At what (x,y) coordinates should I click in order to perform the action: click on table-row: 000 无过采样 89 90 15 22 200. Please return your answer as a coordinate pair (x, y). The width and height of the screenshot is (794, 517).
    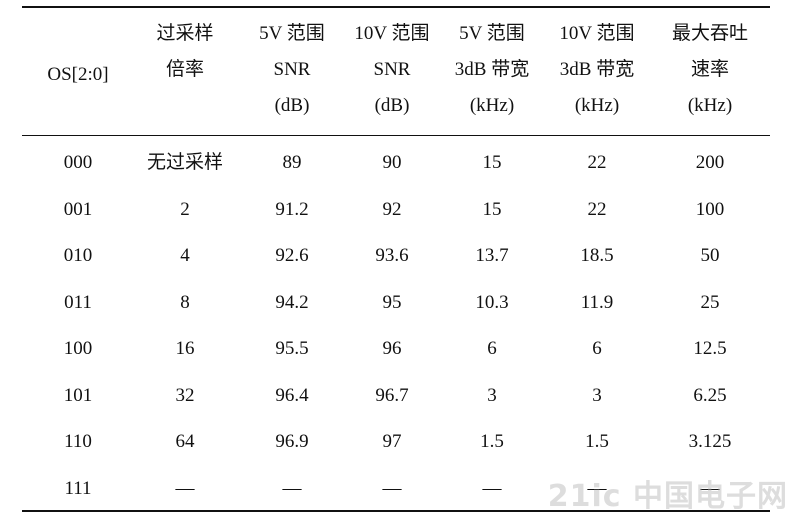
    Looking at the image, I should click on (396, 163).